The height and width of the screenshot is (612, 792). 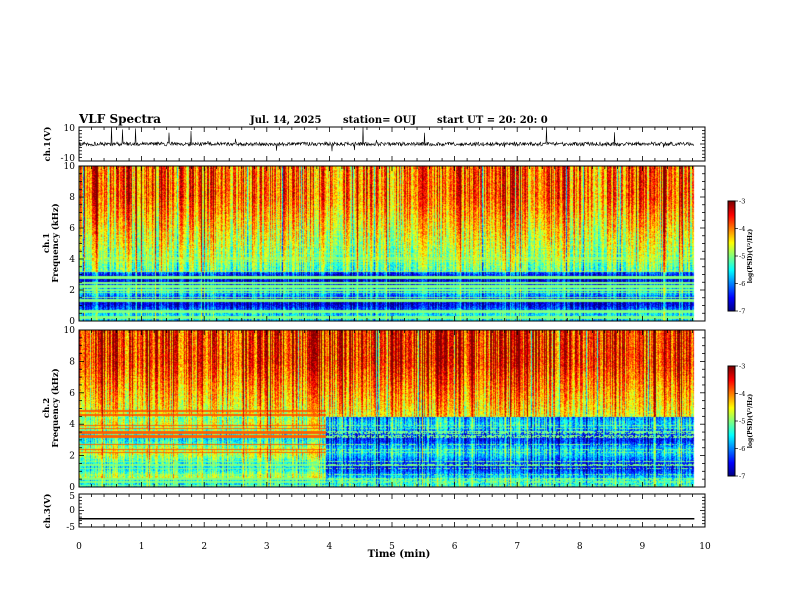 What do you see at coordinates (330, 547) in the screenshot?
I see `time-tick-label: 4` at bounding box center [330, 547].